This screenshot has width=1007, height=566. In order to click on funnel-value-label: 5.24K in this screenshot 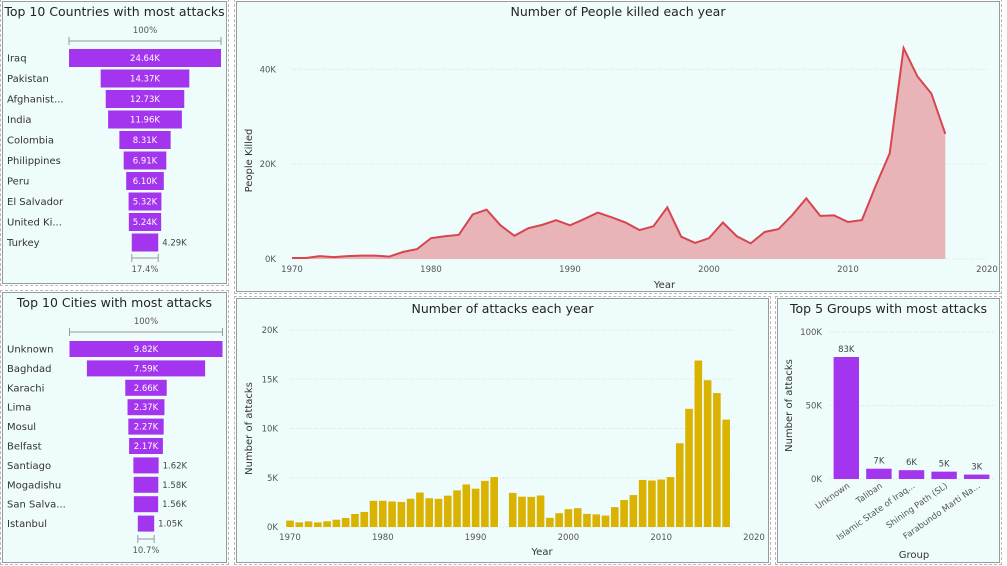, I will do `click(145, 223)`.